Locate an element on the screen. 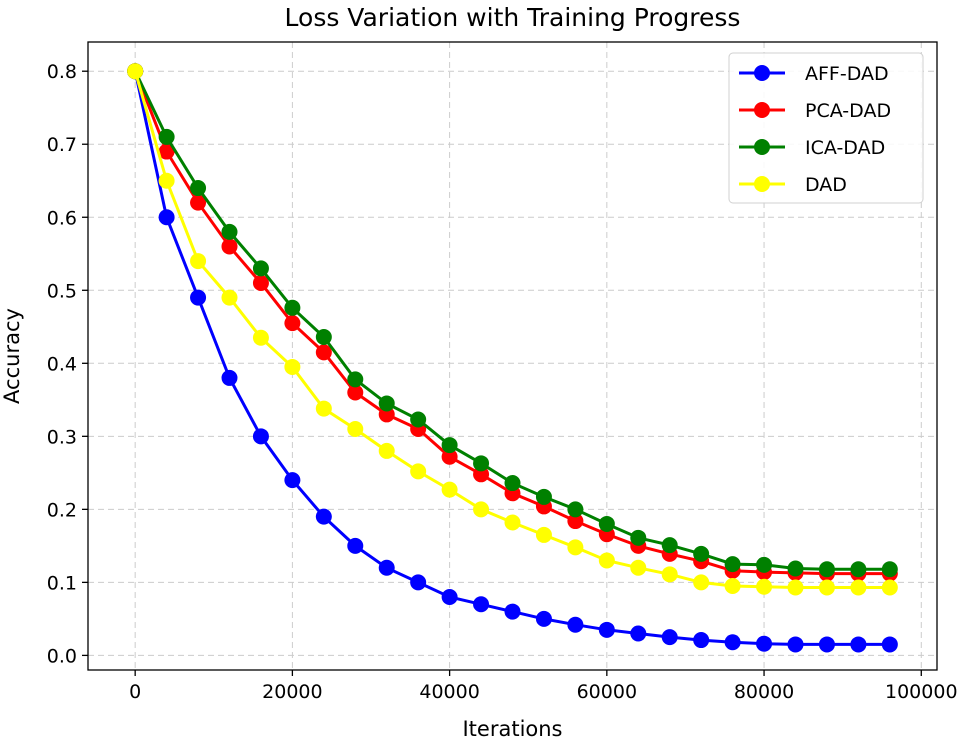 This screenshot has height=746, width=974. y-tick-label: 0.7 is located at coordinates (62, 145).